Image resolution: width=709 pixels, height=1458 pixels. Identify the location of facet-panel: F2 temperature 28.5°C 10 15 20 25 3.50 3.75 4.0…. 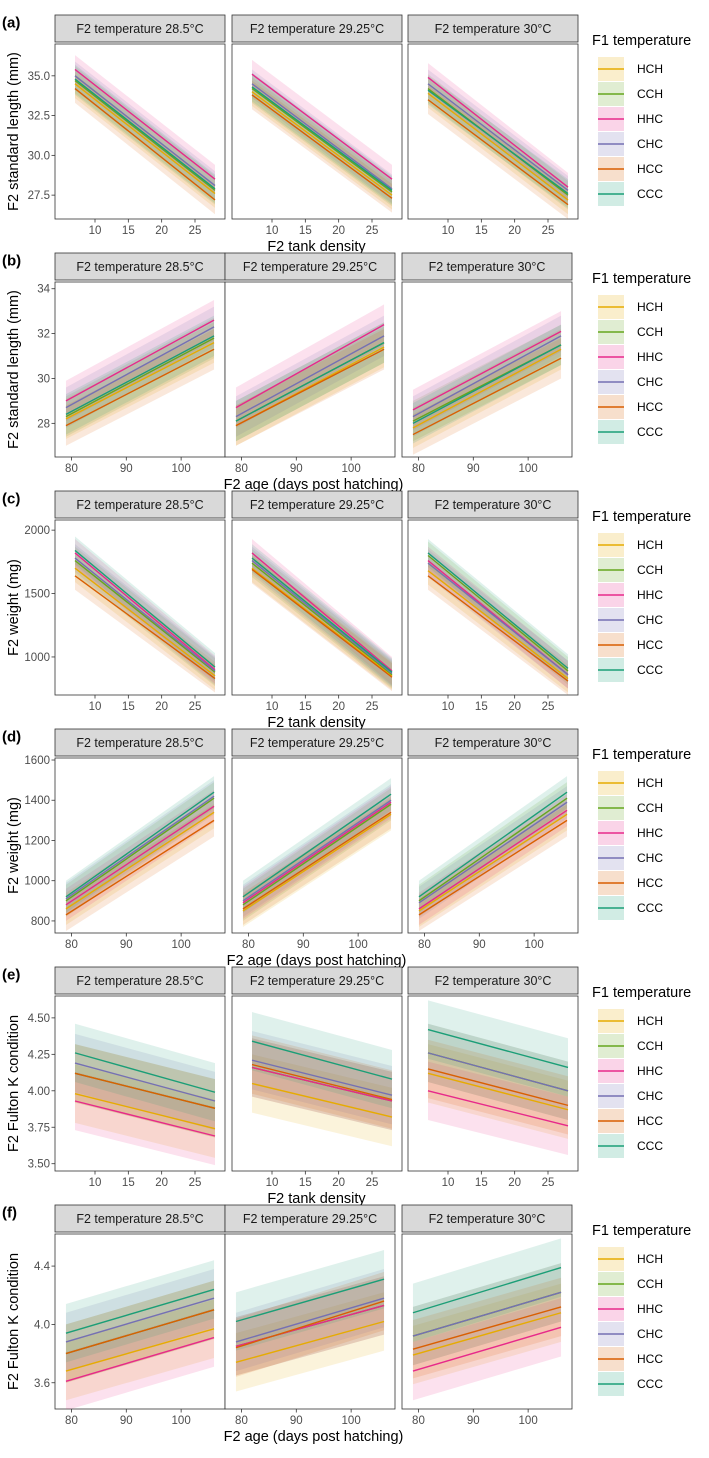
(127, 1077).